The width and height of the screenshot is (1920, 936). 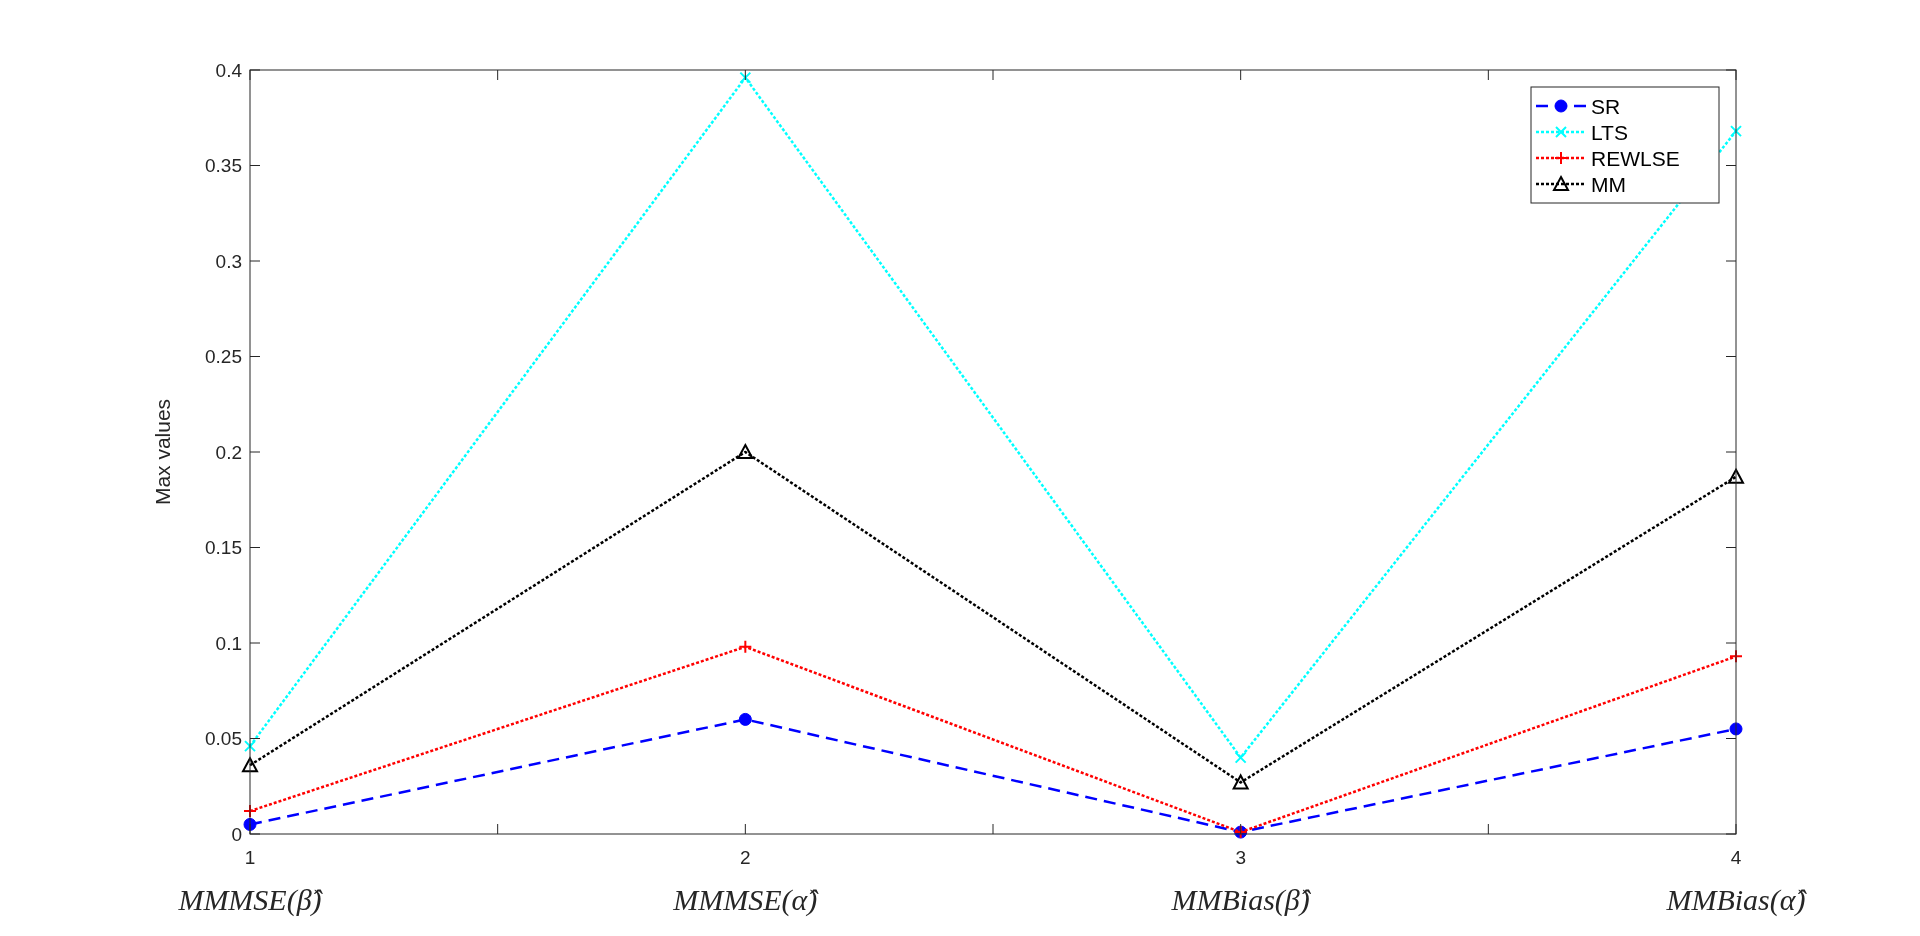 I want to click on x-tick-label: 3, so click(x=1240, y=857).